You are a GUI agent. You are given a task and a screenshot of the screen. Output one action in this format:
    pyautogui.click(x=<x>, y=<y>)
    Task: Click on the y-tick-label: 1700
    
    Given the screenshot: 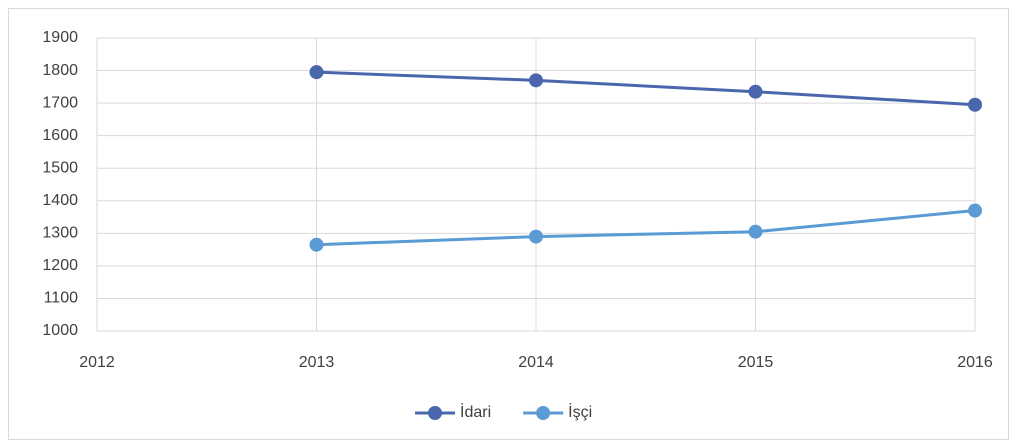 What is the action you would take?
    pyautogui.click(x=60, y=102)
    